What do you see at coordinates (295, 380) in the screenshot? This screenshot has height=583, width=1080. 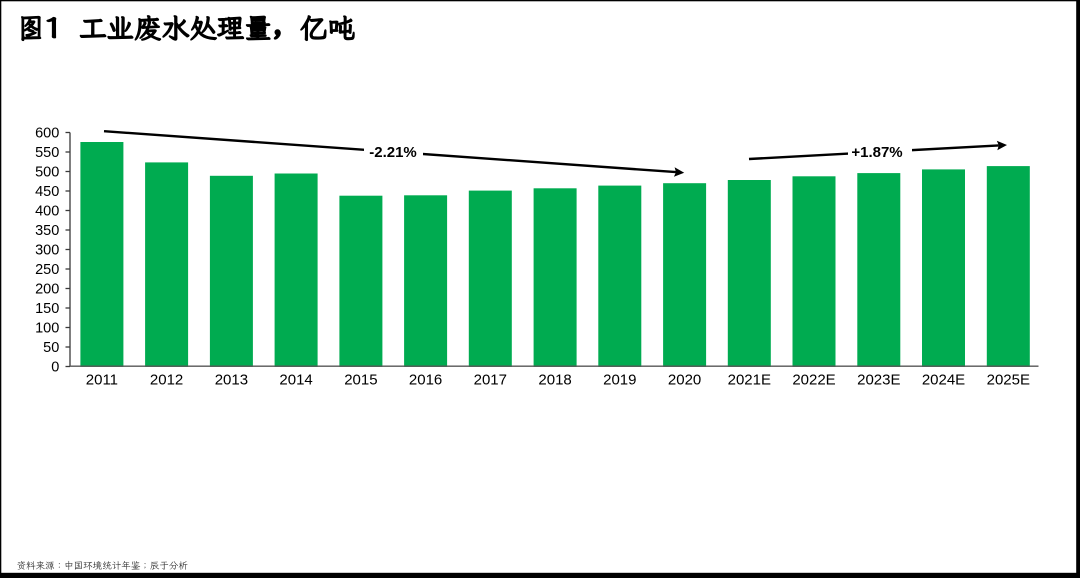 I see `svg-text: 2014` at bounding box center [295, 380].